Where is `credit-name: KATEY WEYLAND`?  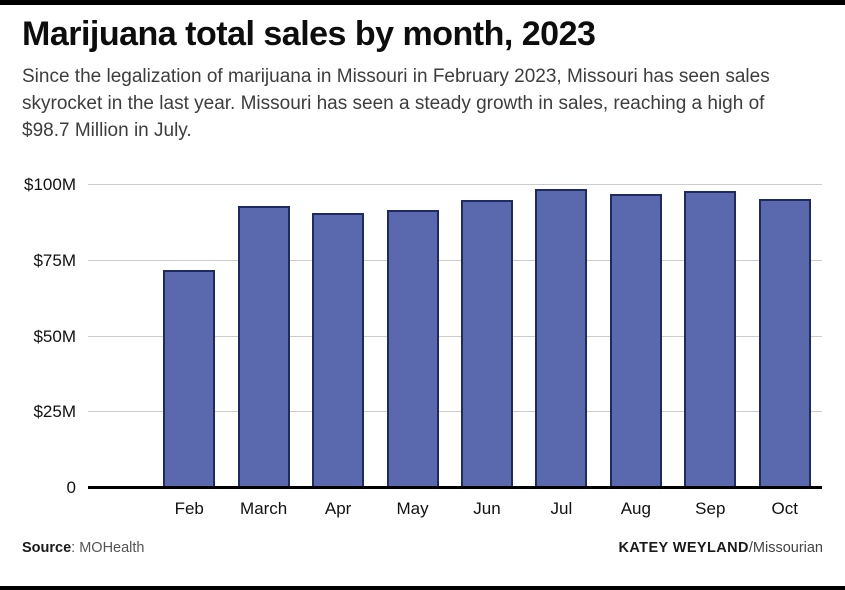 credit-name: KATEY WEYLAND is located at coordinates (683, 548).